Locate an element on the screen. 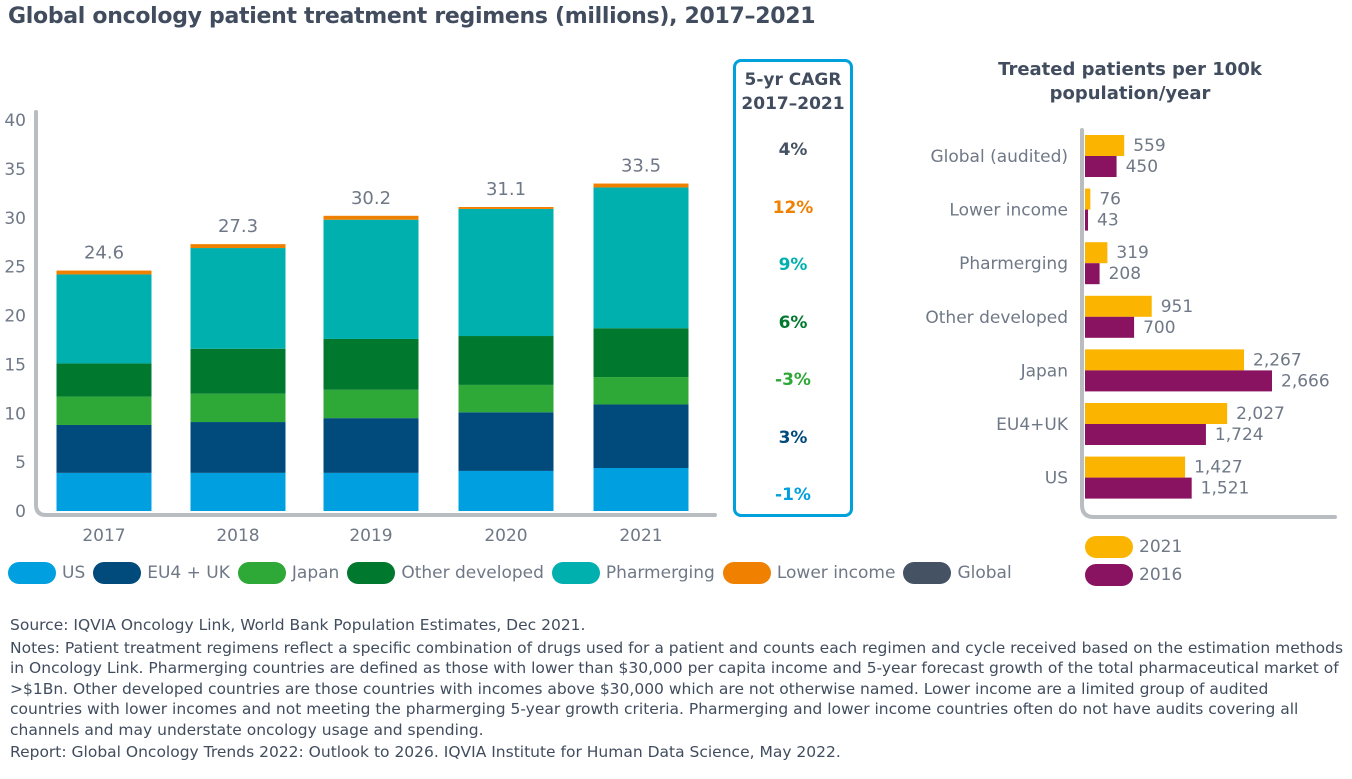 The height and width of the screenshot is (779, 1352). cagr-value-eu4-uk: 3% is located at coordinates (793, 437).